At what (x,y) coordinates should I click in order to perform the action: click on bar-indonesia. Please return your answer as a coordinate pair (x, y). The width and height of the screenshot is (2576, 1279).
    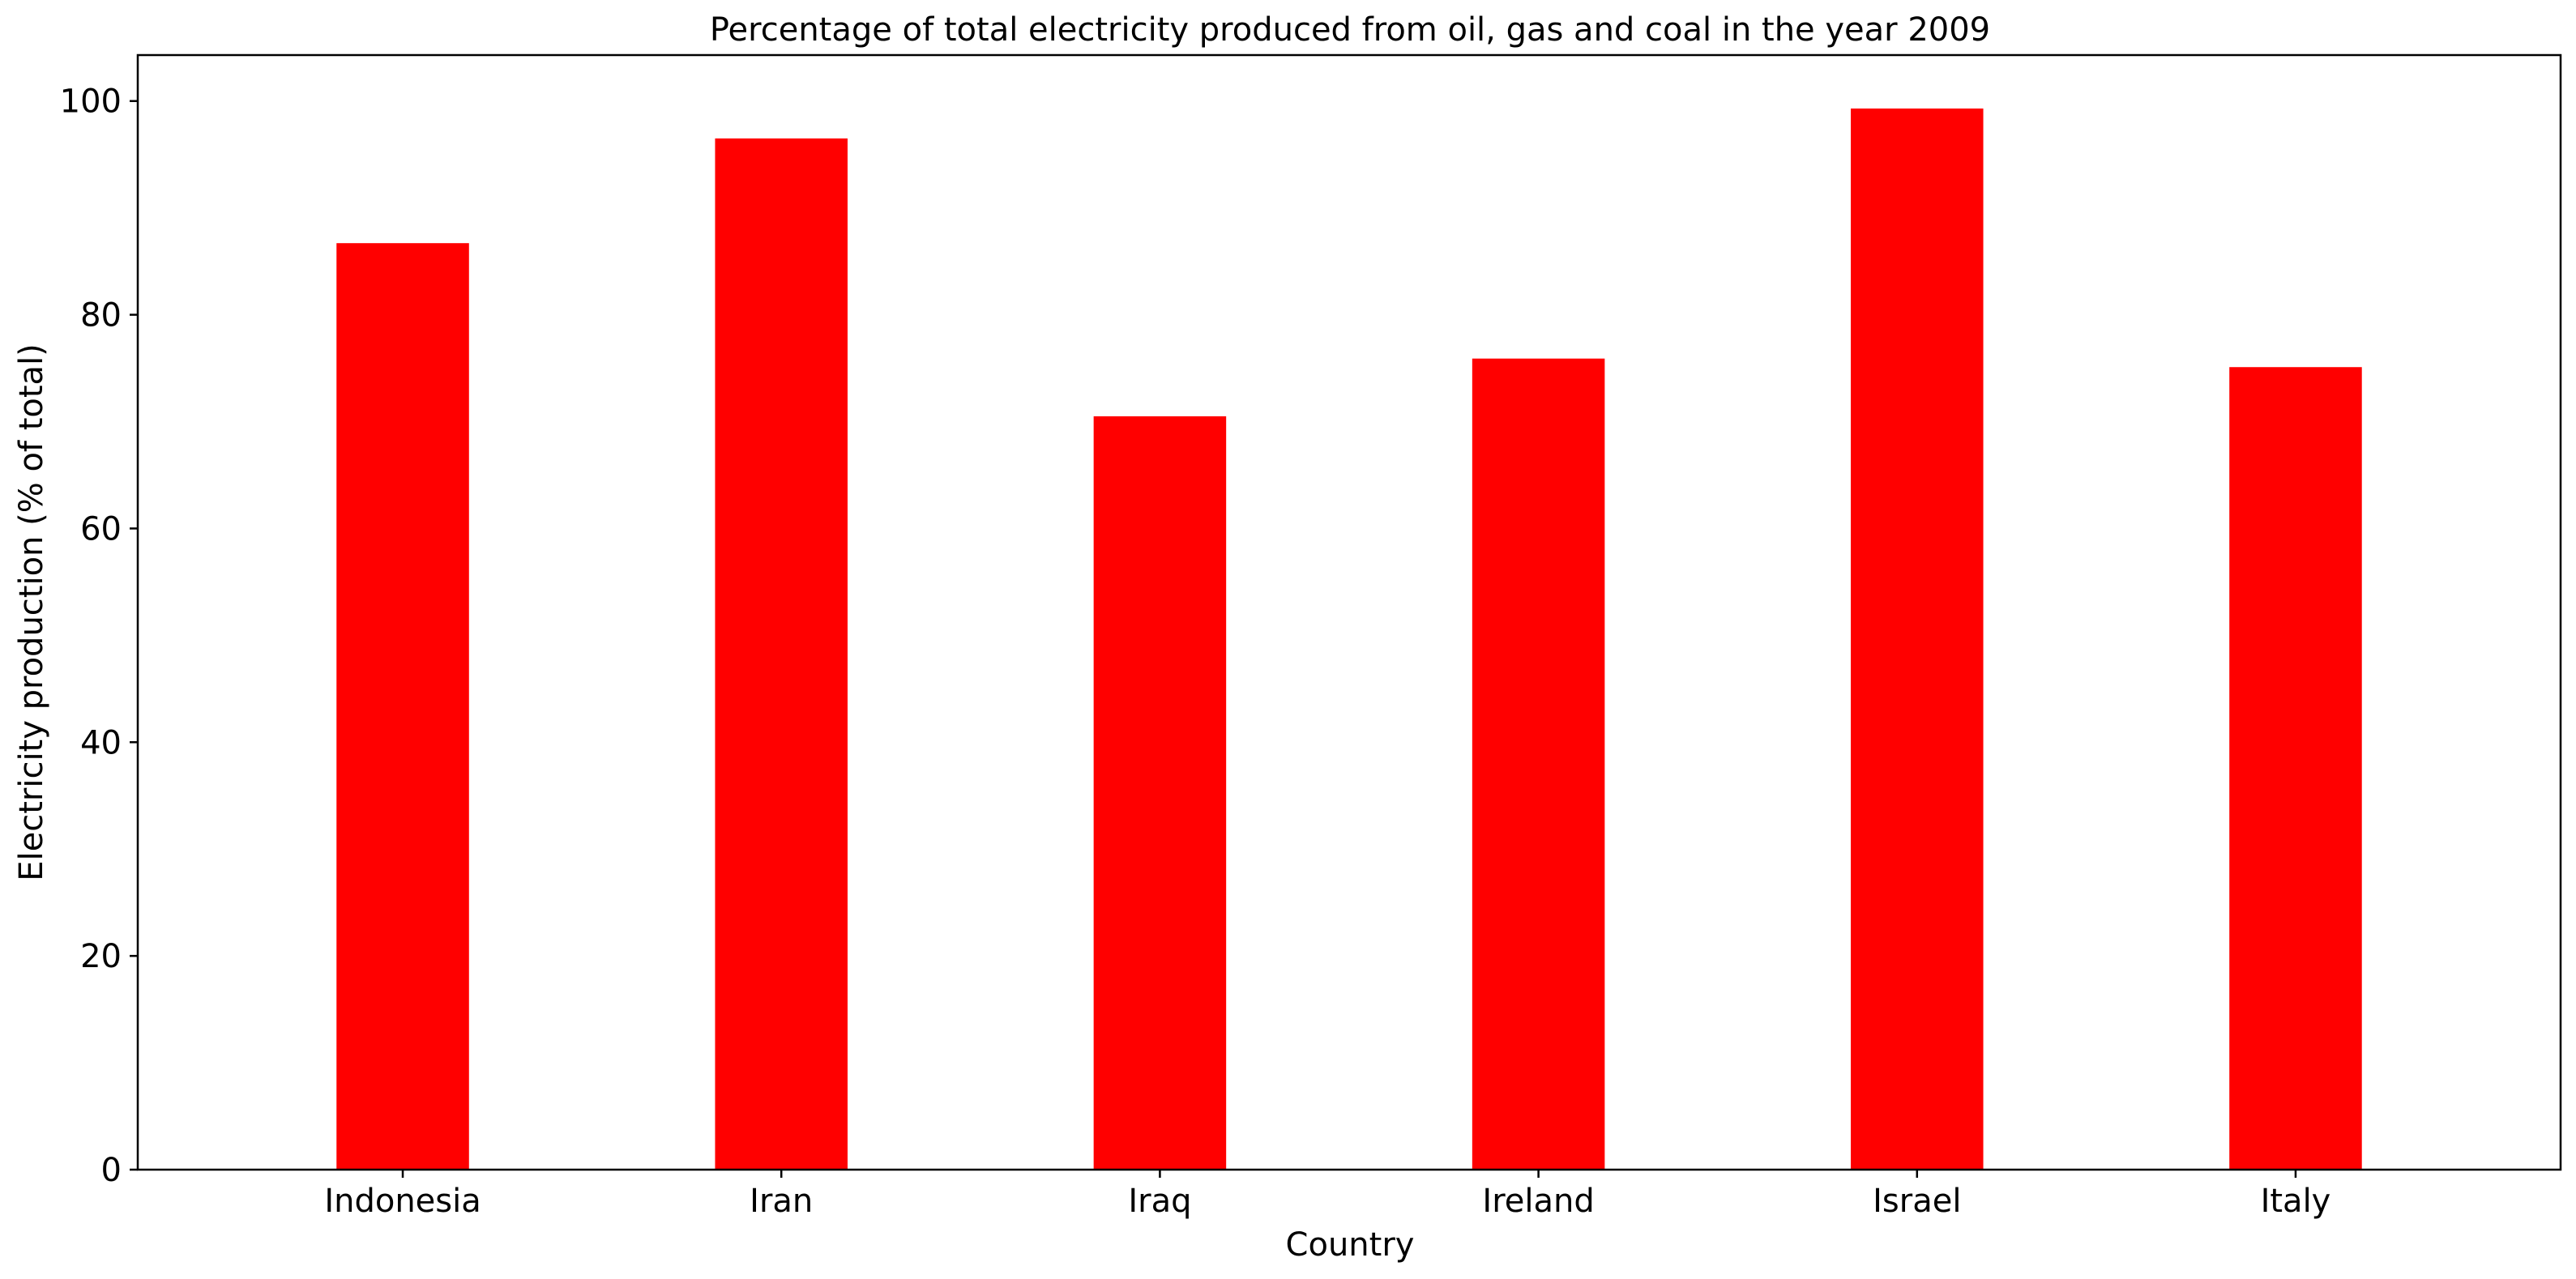
    Looking at the image, I should click on (402, 706).